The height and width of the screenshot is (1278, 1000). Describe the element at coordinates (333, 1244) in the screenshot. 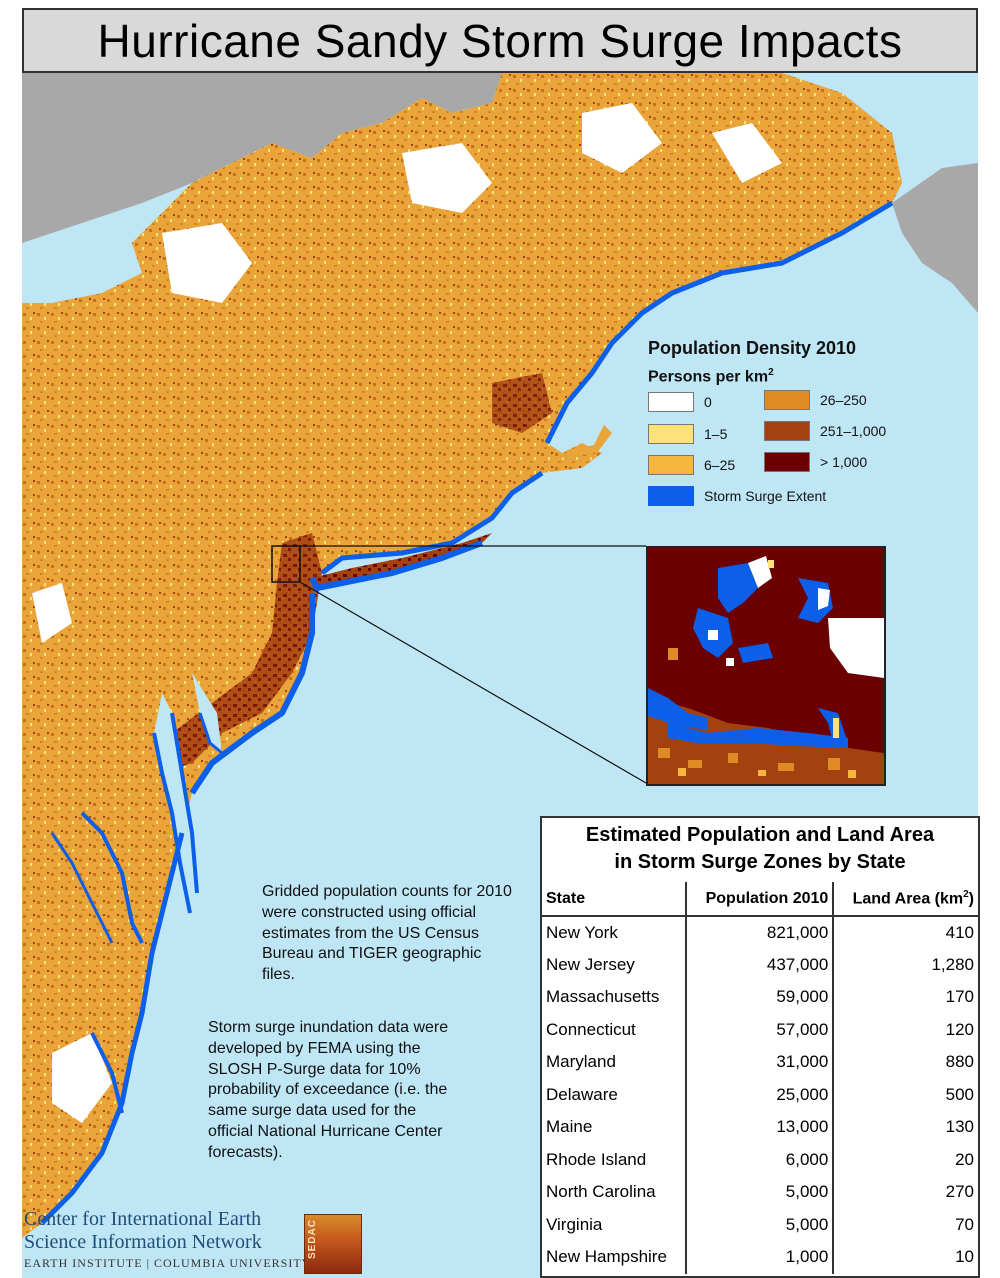

I see `sedac-badge: SEDAC` at that location.